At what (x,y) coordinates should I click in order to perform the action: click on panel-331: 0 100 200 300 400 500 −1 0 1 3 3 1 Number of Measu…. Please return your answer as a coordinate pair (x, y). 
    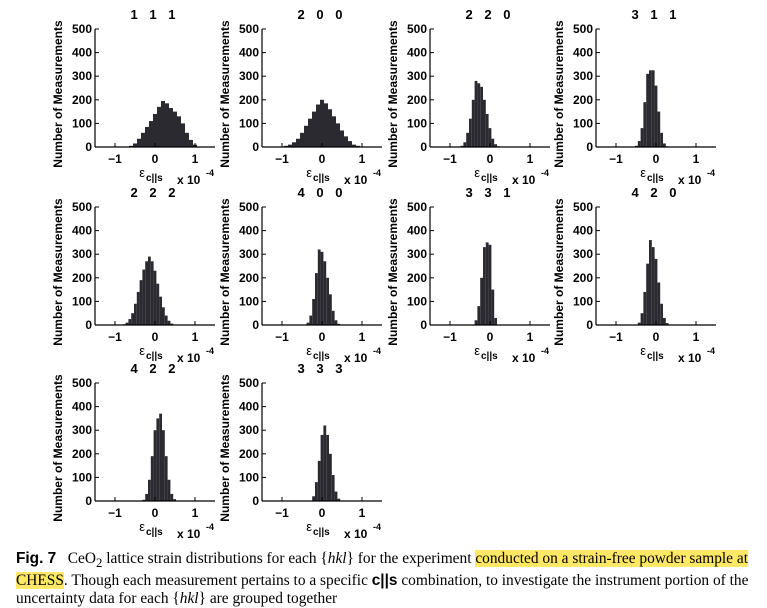
    Looking at the image, I should click on (468, 275).